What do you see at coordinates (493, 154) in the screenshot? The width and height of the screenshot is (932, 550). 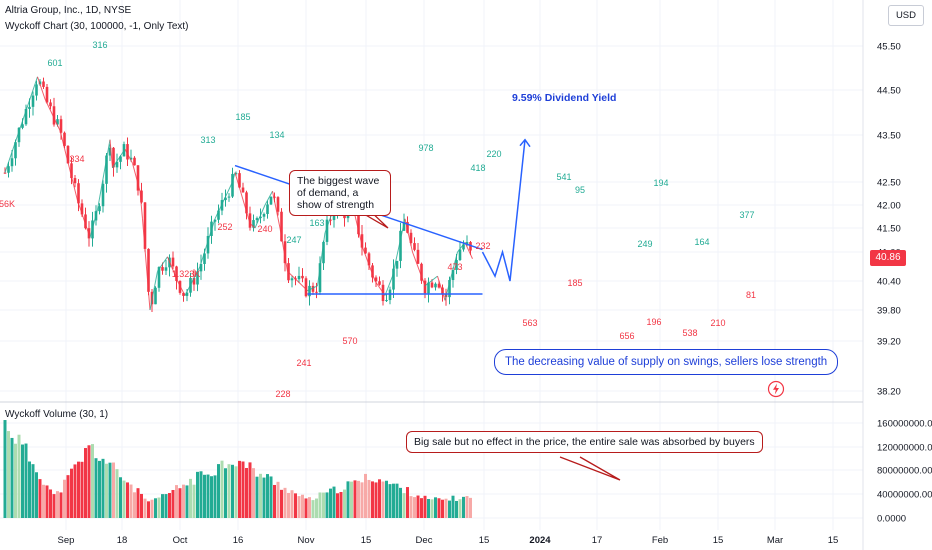 I see `wave-label-up: 220` at bounding box center [493, 154].